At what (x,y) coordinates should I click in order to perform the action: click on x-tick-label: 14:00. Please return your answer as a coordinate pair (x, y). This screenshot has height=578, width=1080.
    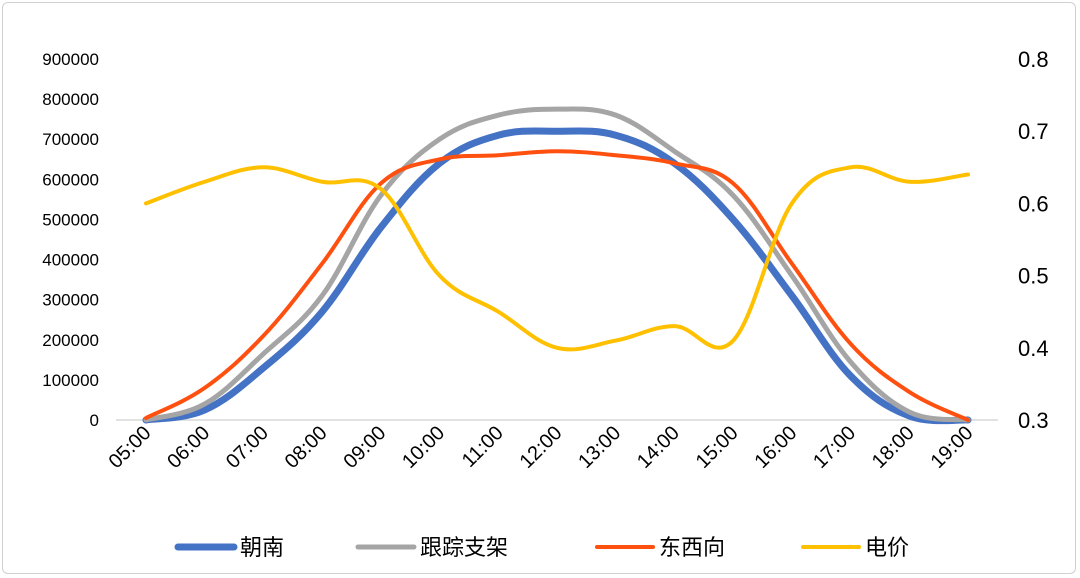
    Looking at the image, I should click on (658, 447).